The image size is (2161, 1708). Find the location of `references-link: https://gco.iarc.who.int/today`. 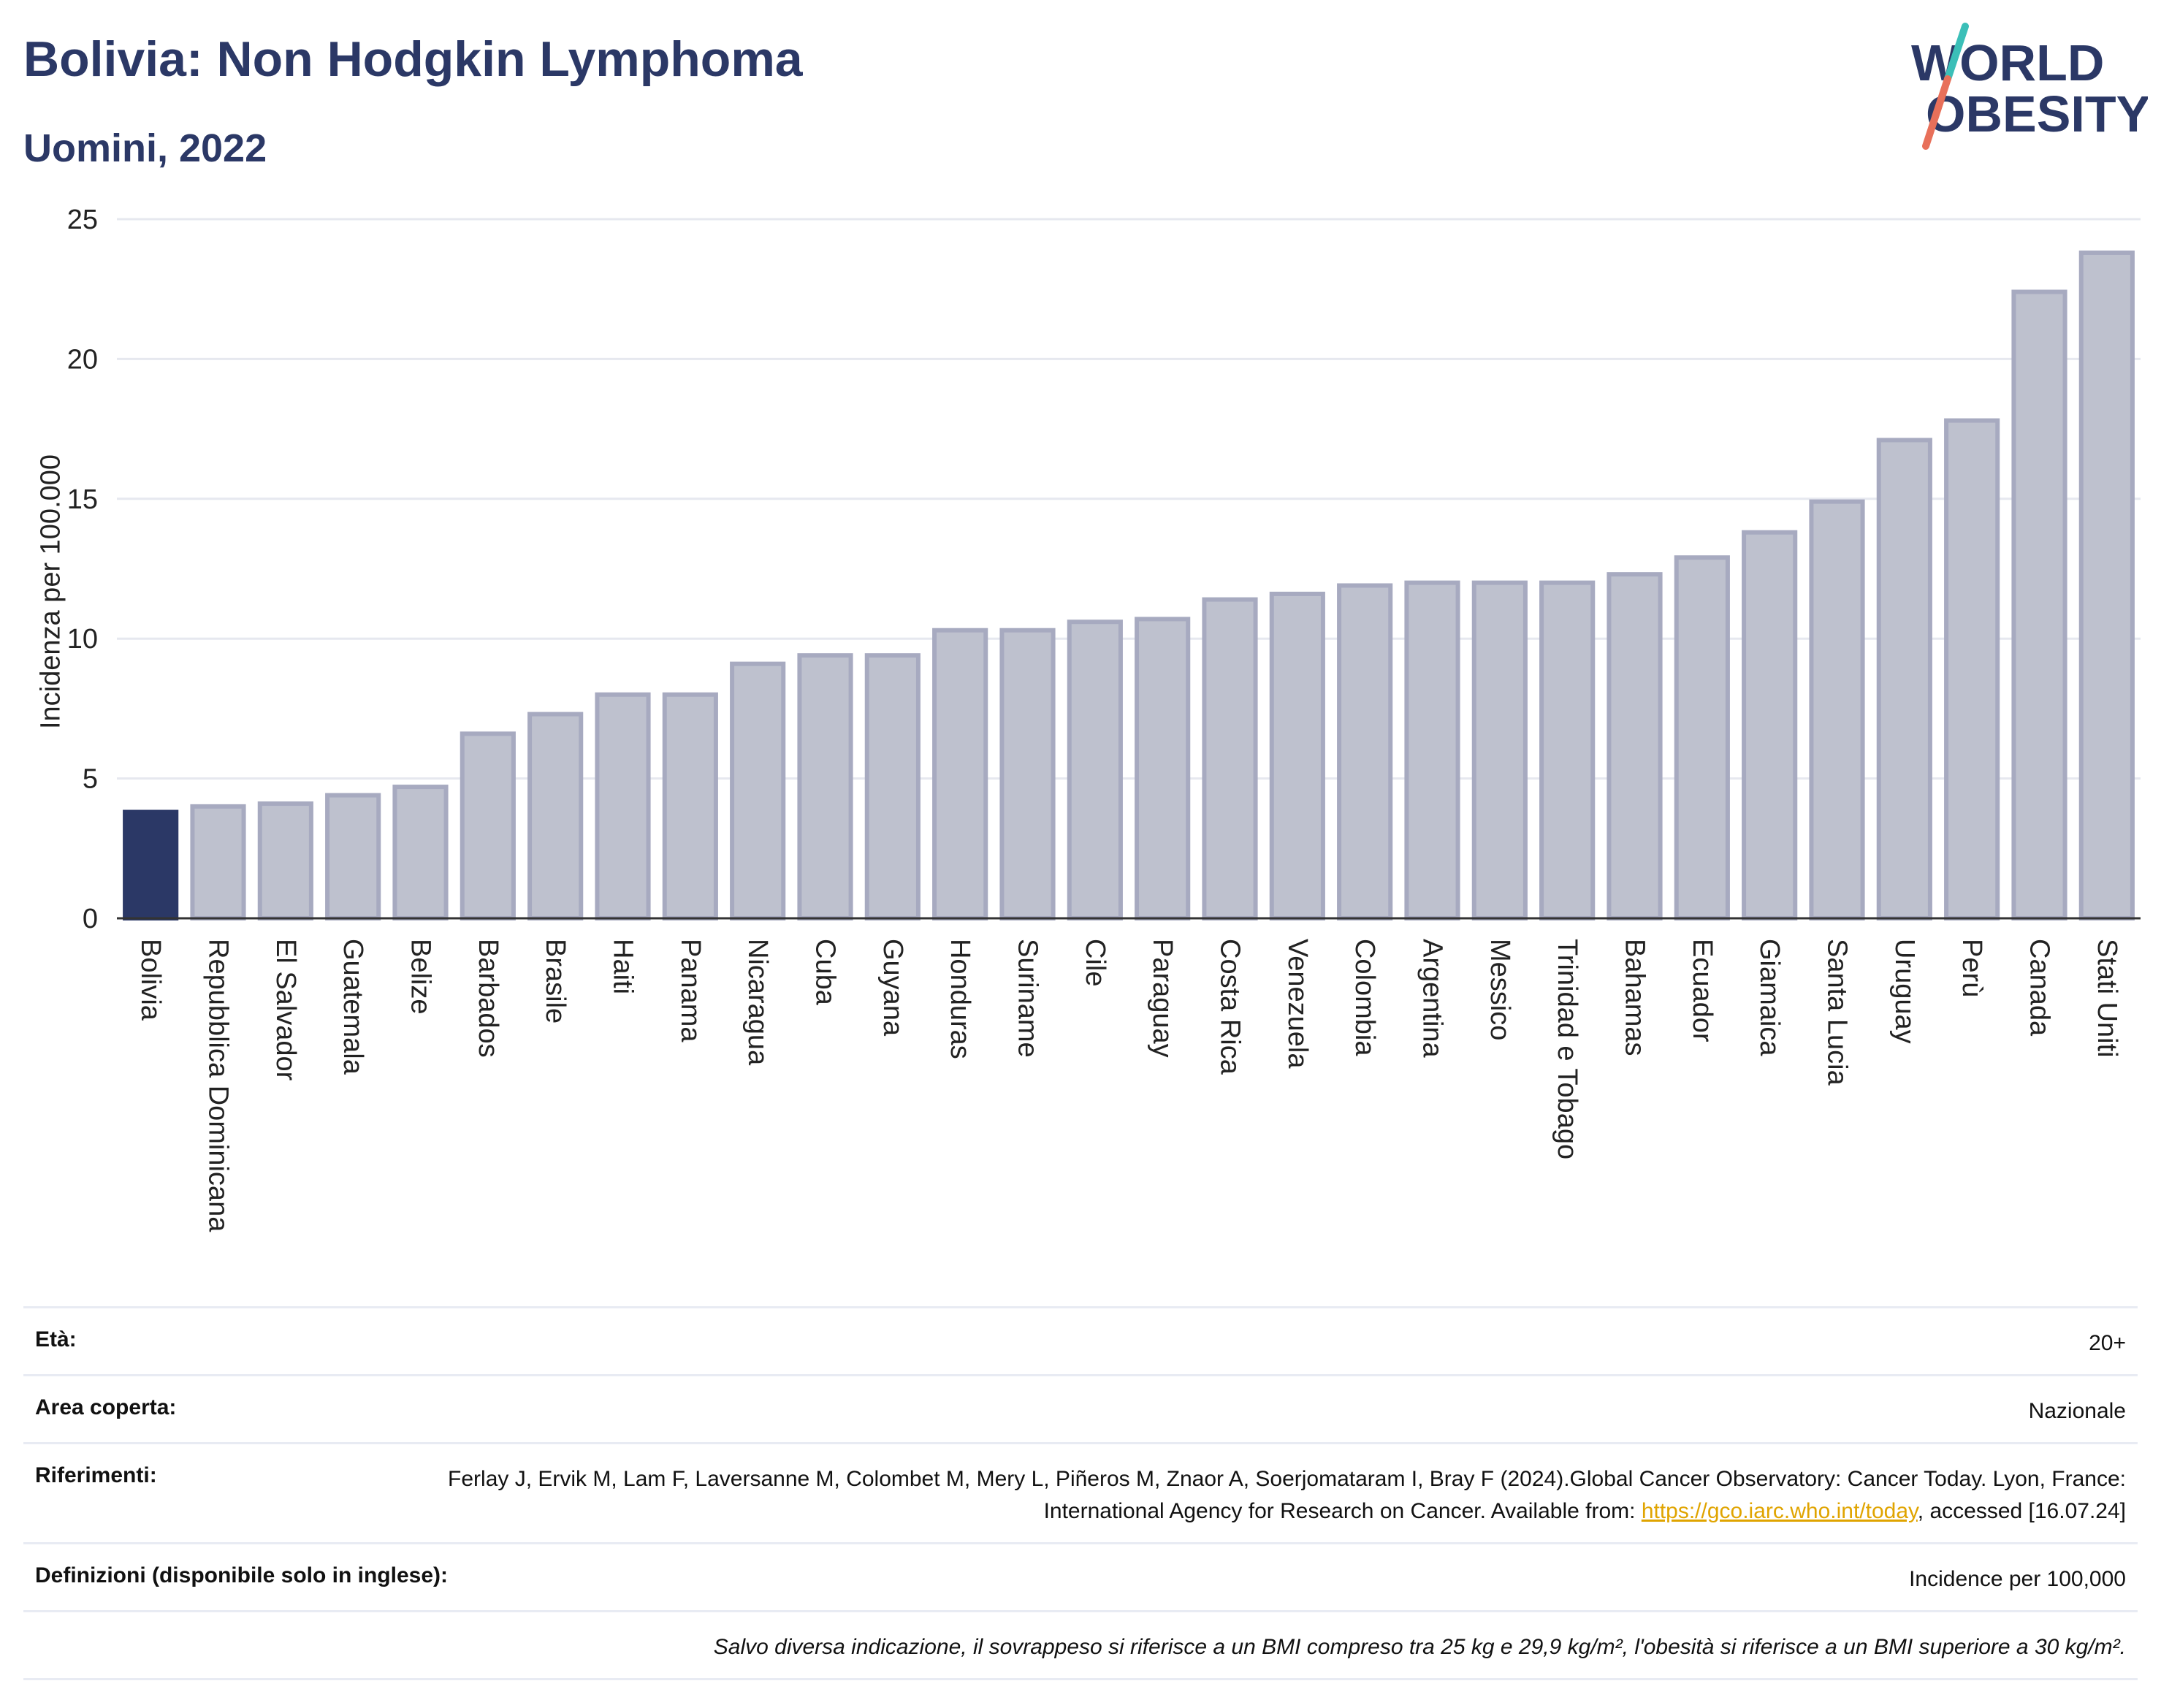

references-link: https://gco.iarc.who.int/today is located at coordinates (1780, 1511).